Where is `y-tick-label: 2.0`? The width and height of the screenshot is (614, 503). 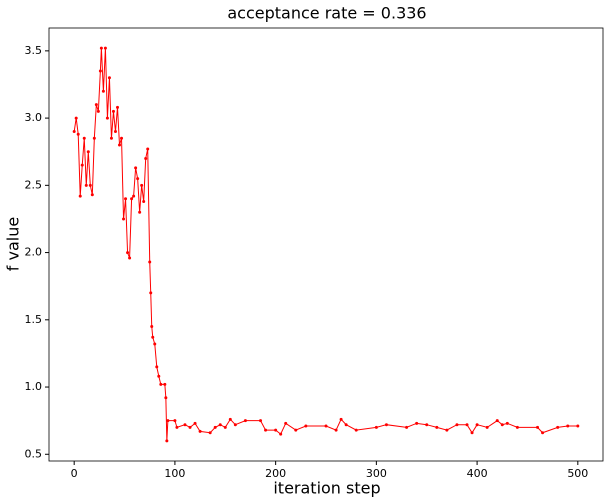 y-tick-label: 2.0 is located at coordinates (34, 252).